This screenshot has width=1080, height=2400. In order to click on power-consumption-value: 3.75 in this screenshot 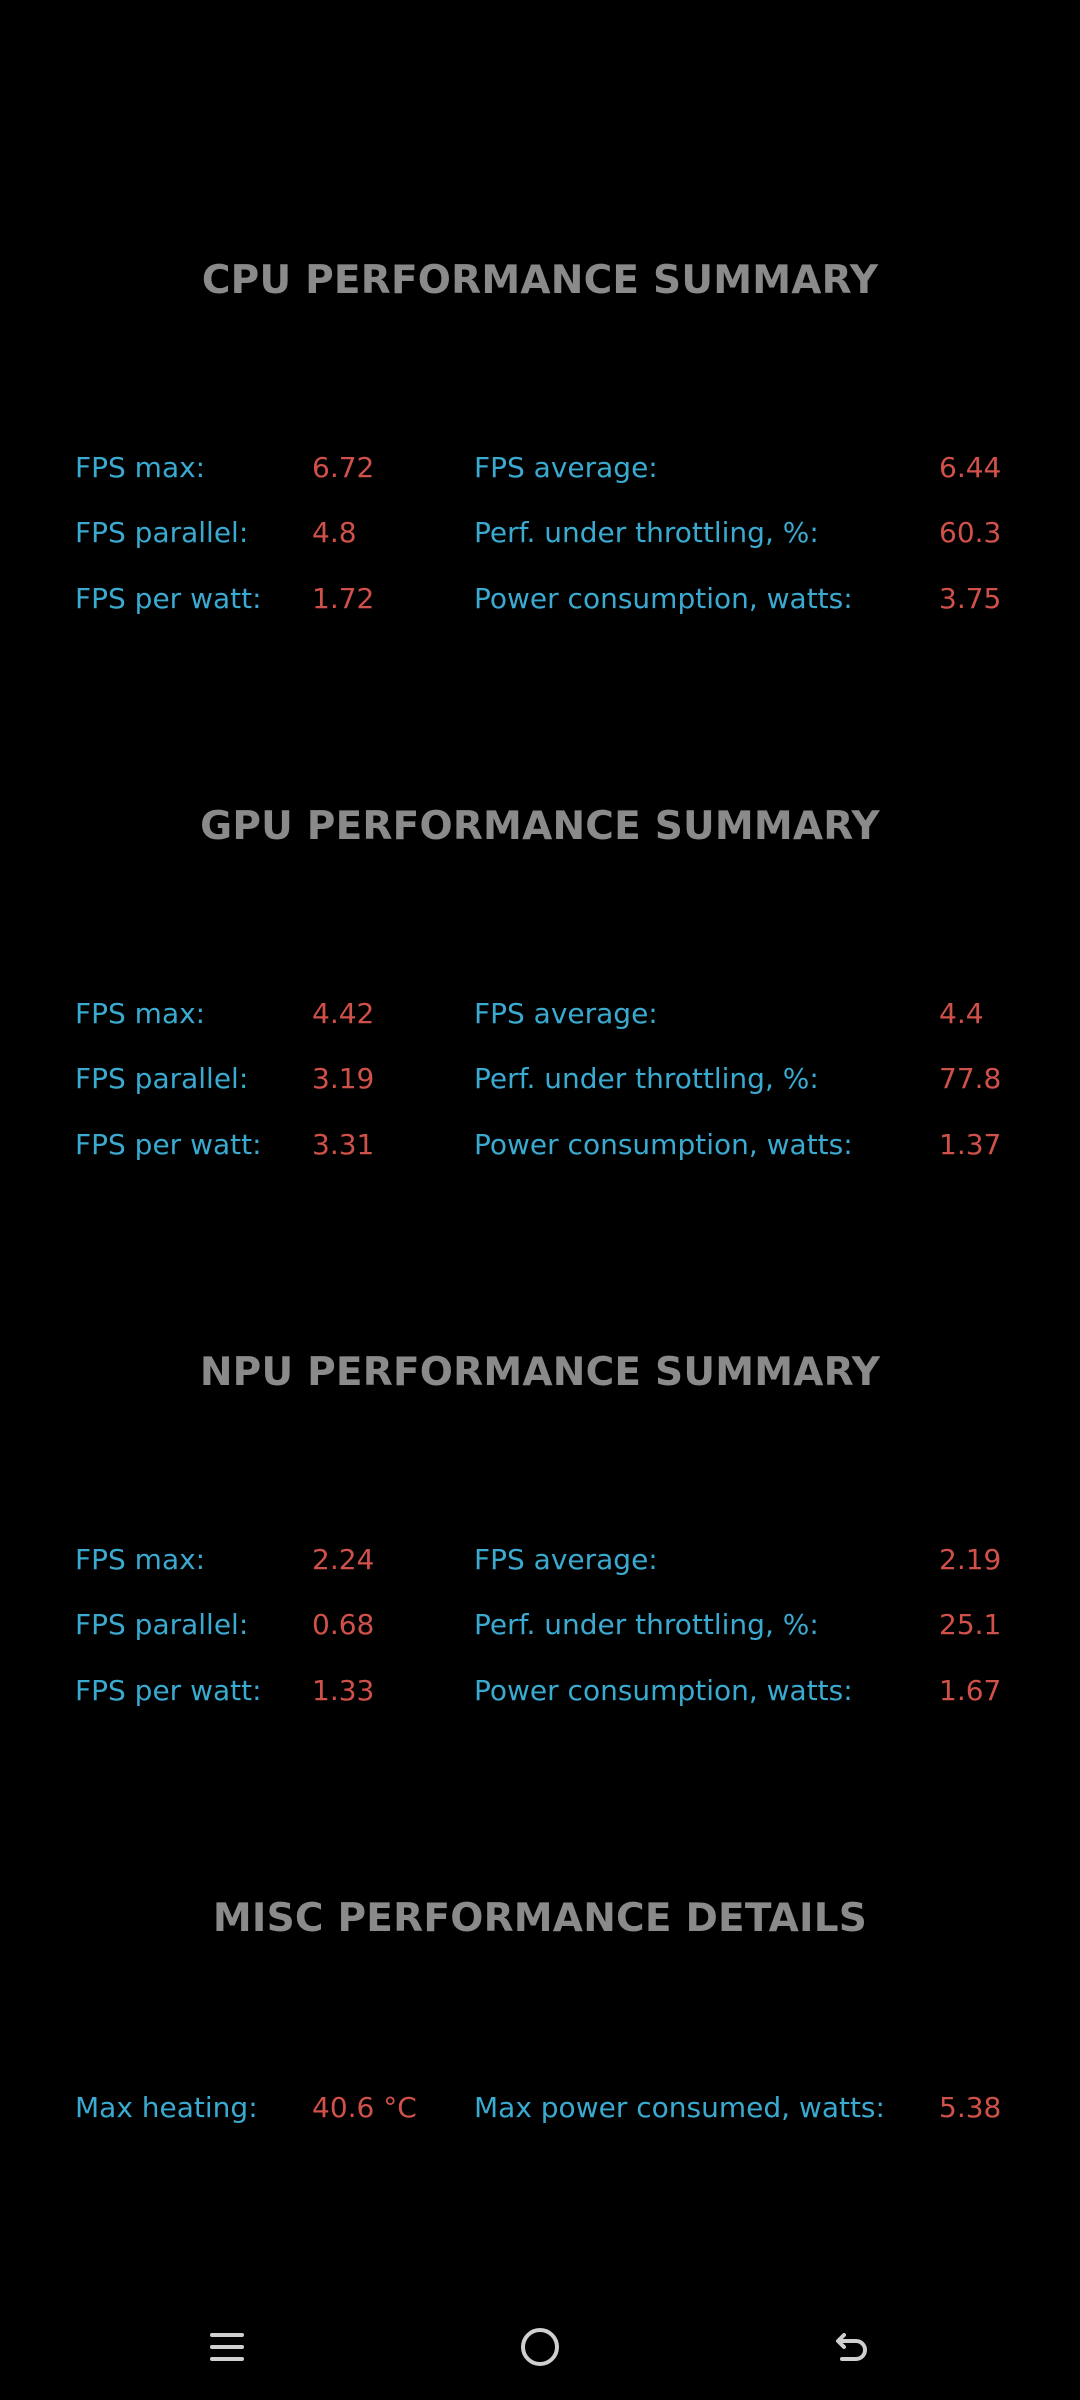, I will do `click(970, 598)`.